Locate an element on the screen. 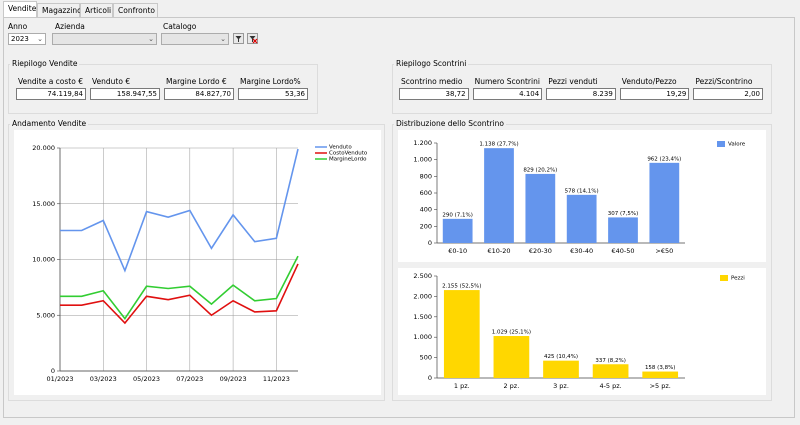 This screenshot has height=425, width=800. field-label: Venduto/Pezzo is located at coordinates (649, 81).